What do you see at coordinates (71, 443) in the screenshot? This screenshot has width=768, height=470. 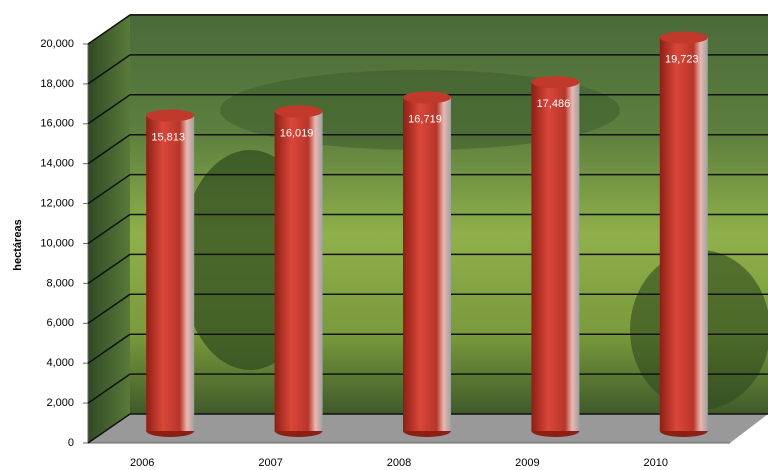 I see `y-tick-label: 0` at bounding box center [71, 443].